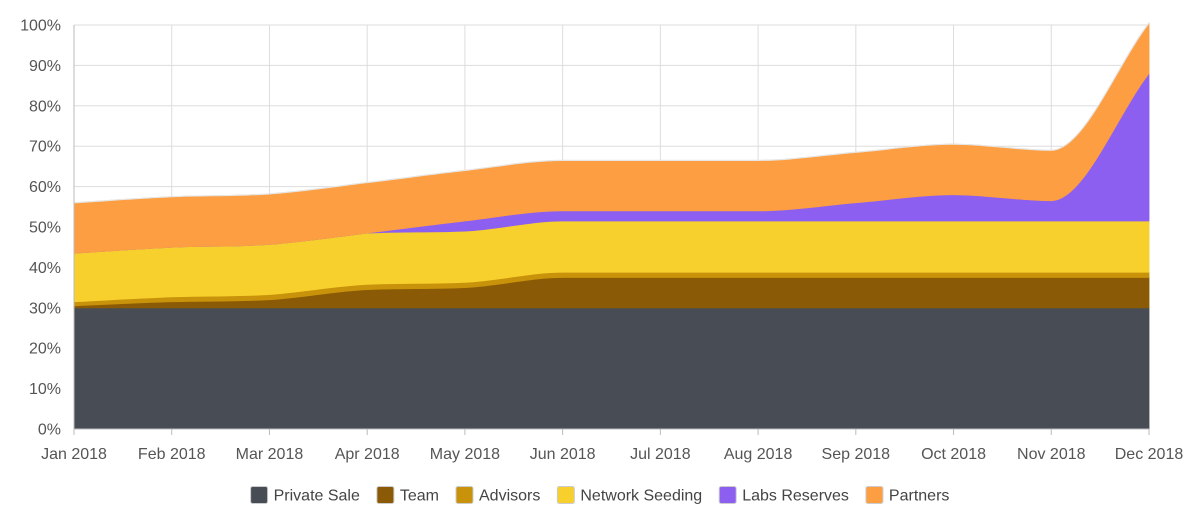 The width and height of the screenshot is (1200, 530). What do you see at coordinates (953, 454) in the screenshot?
I see `x-tick-label: Oct 2018` at bounding box center [953, 454].